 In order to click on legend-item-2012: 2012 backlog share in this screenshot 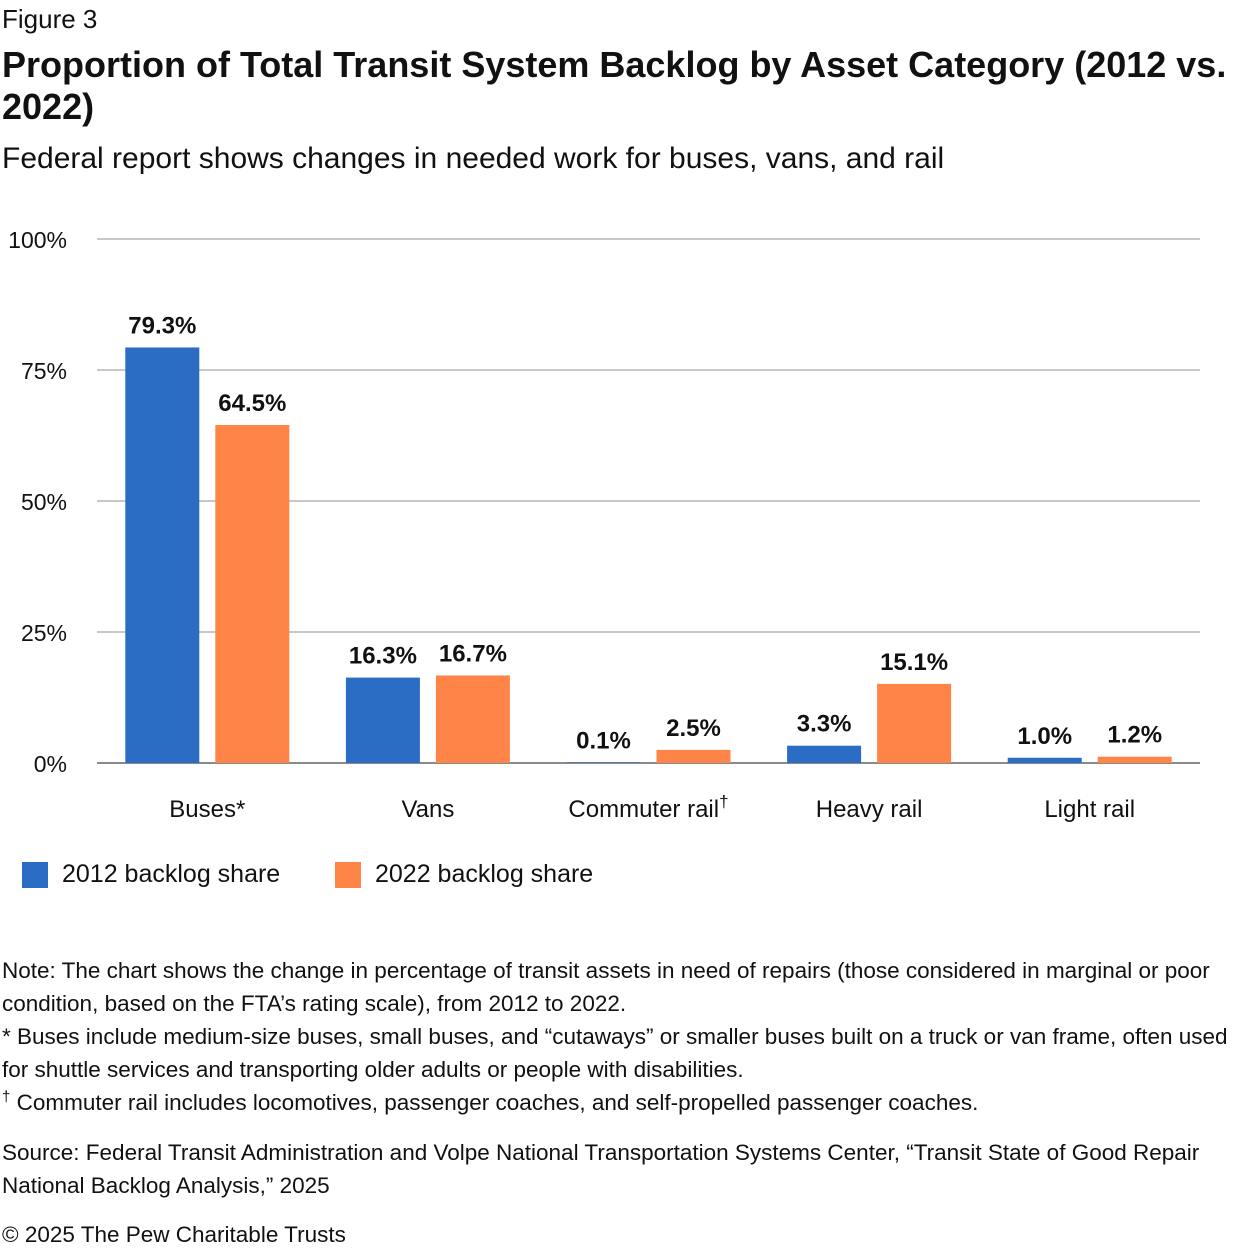, I will do `click(151, 874)`.